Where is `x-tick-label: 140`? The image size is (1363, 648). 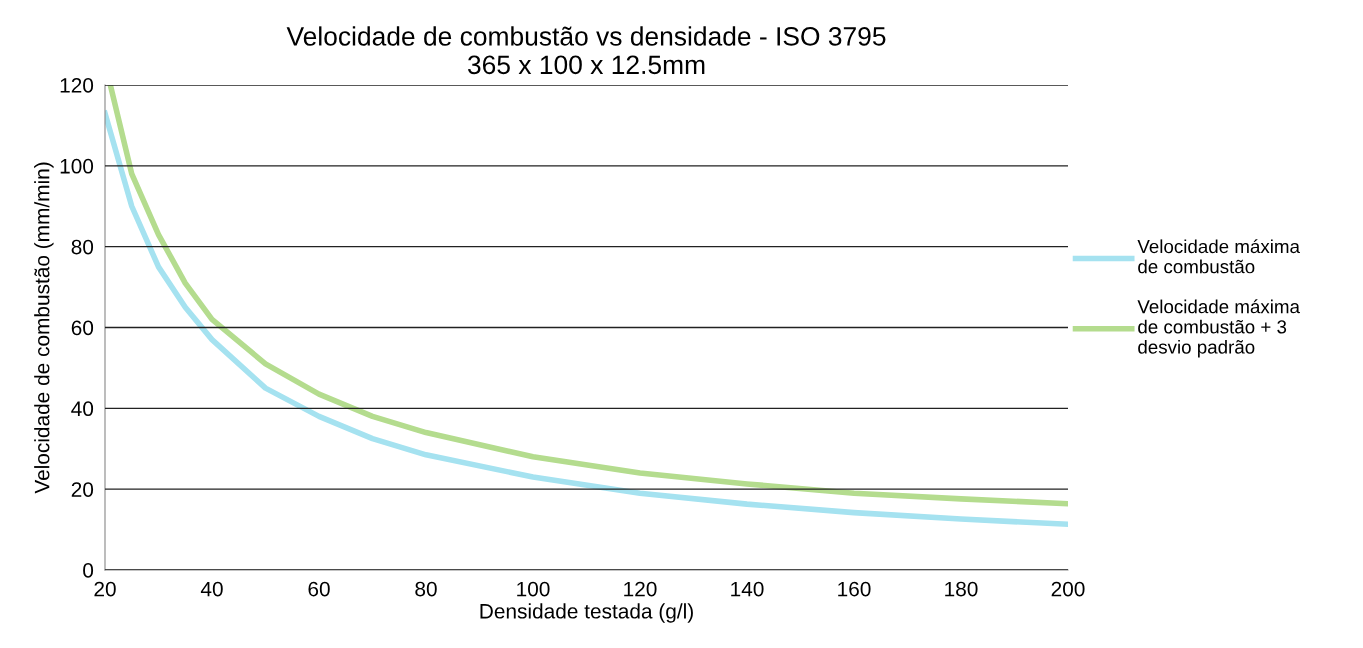 x-tick-label: 140 is located at coordinates (747, 589).